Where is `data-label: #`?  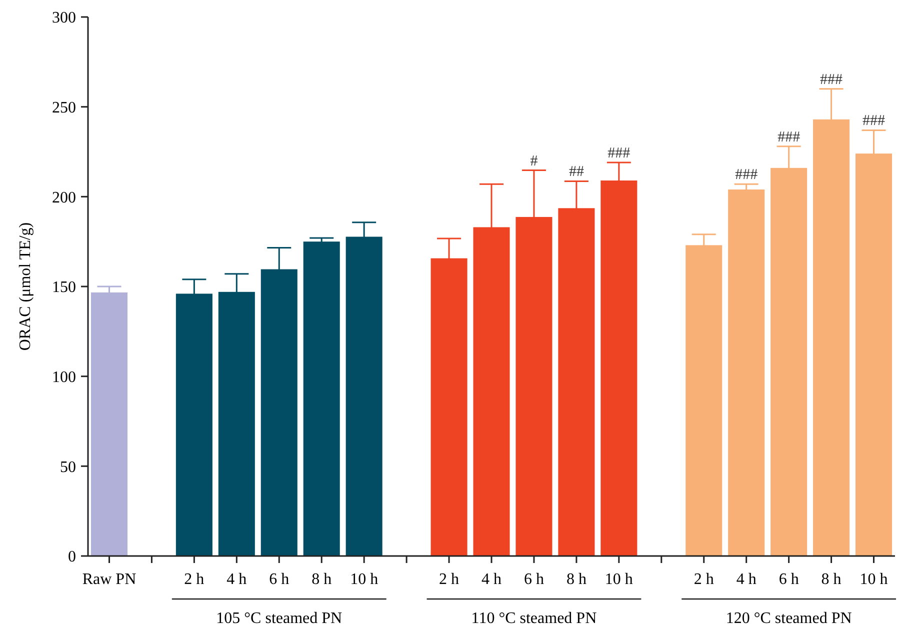 data-label: # is located at coordinates (534, 161).